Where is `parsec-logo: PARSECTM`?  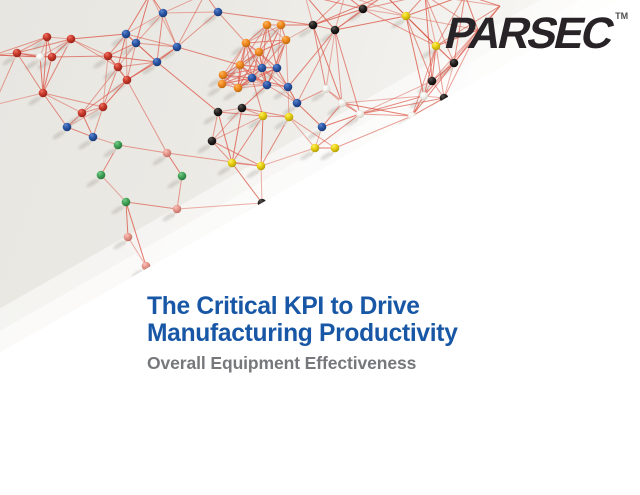
parsec-logo: PARSECTM is located at coordinates (534, 33).